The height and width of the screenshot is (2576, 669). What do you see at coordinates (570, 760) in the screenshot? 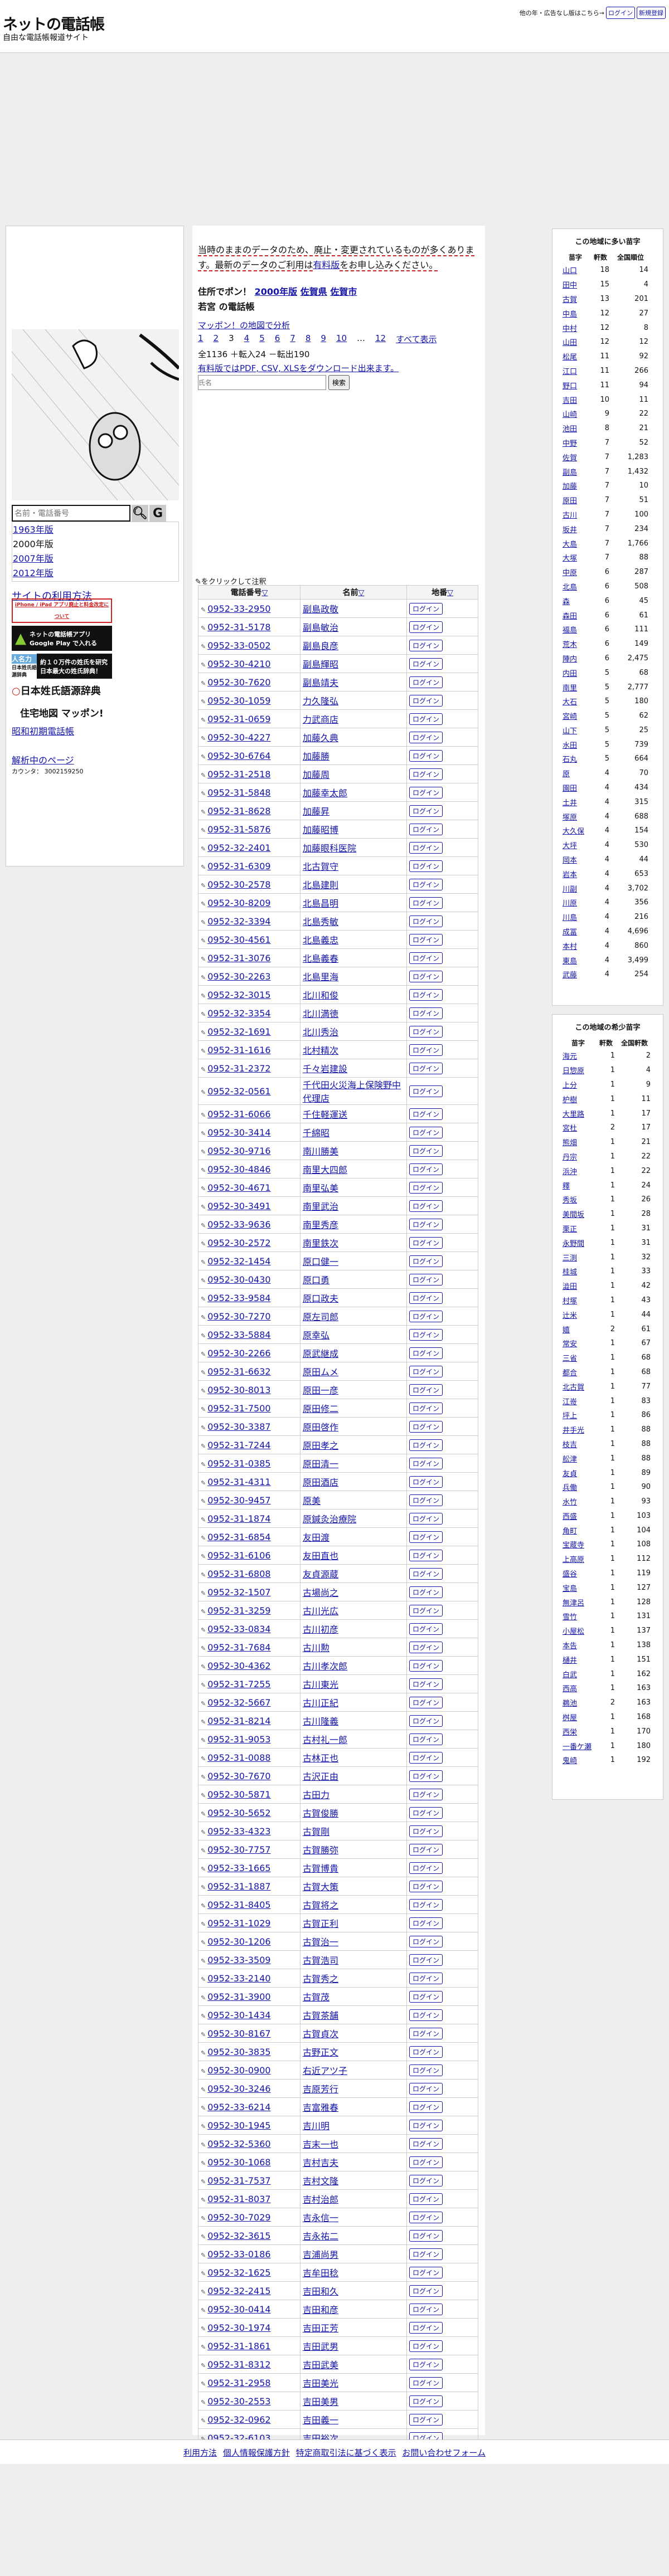
I see `surname-link: 石丸` at bounding box center [570, 760].